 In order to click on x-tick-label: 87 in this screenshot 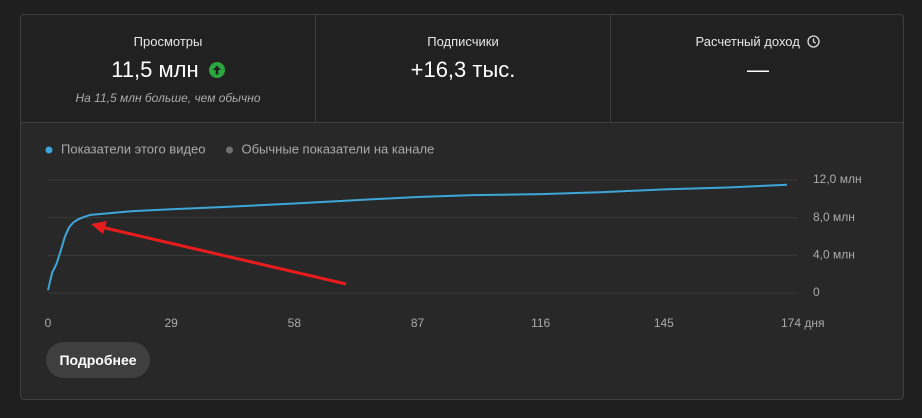, I will do `click(418, 323)`.